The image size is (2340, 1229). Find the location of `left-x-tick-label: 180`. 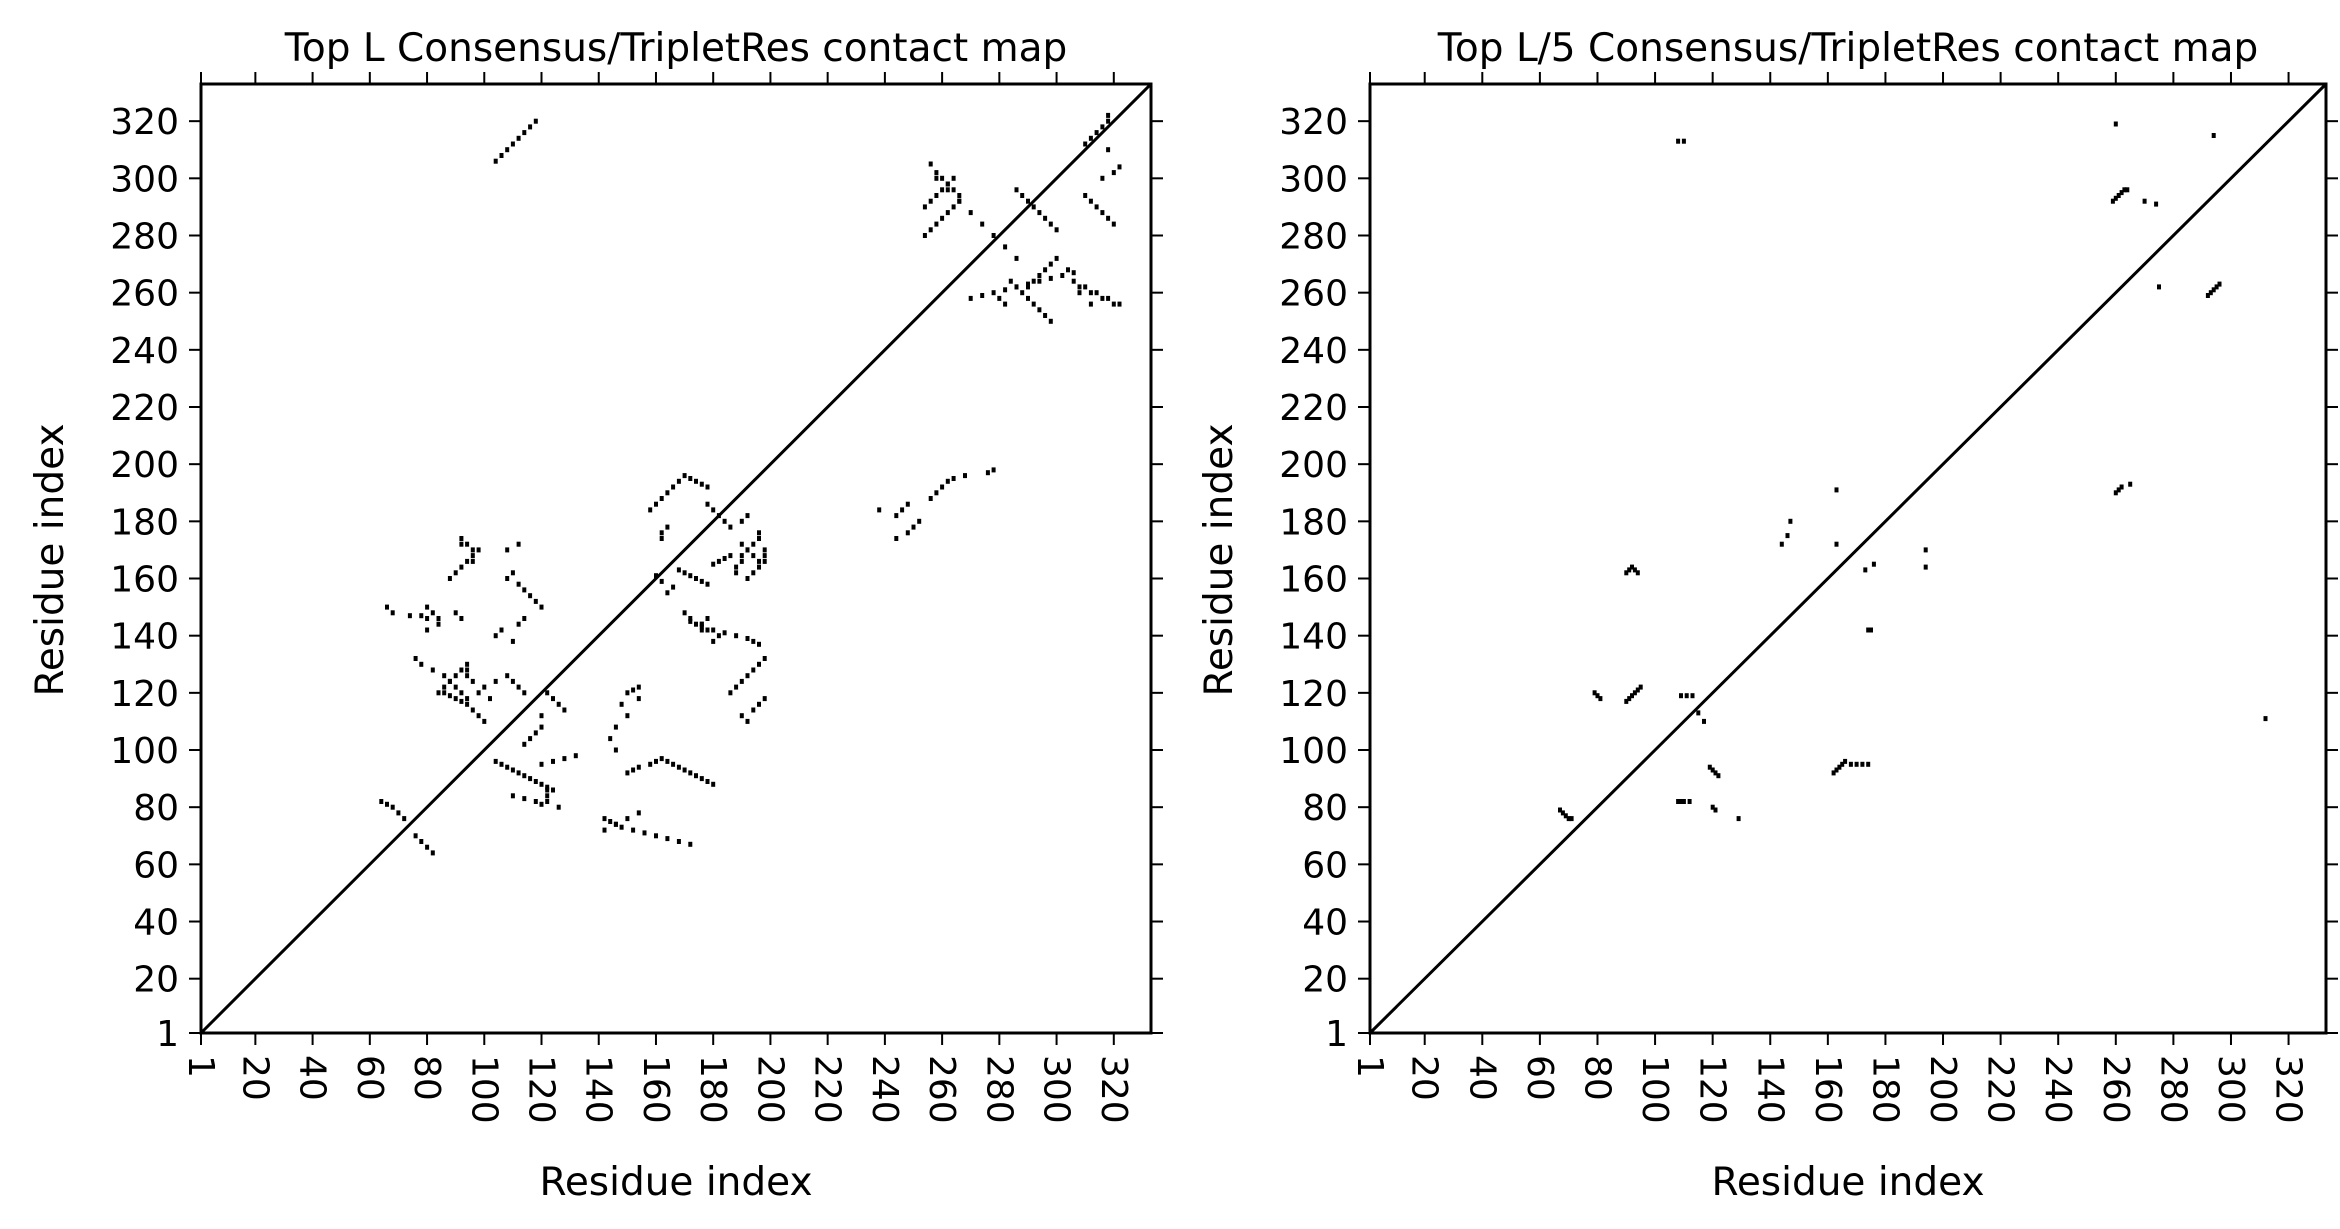

left-x-tick-label: 180 is located at coordinates (712, 1089).